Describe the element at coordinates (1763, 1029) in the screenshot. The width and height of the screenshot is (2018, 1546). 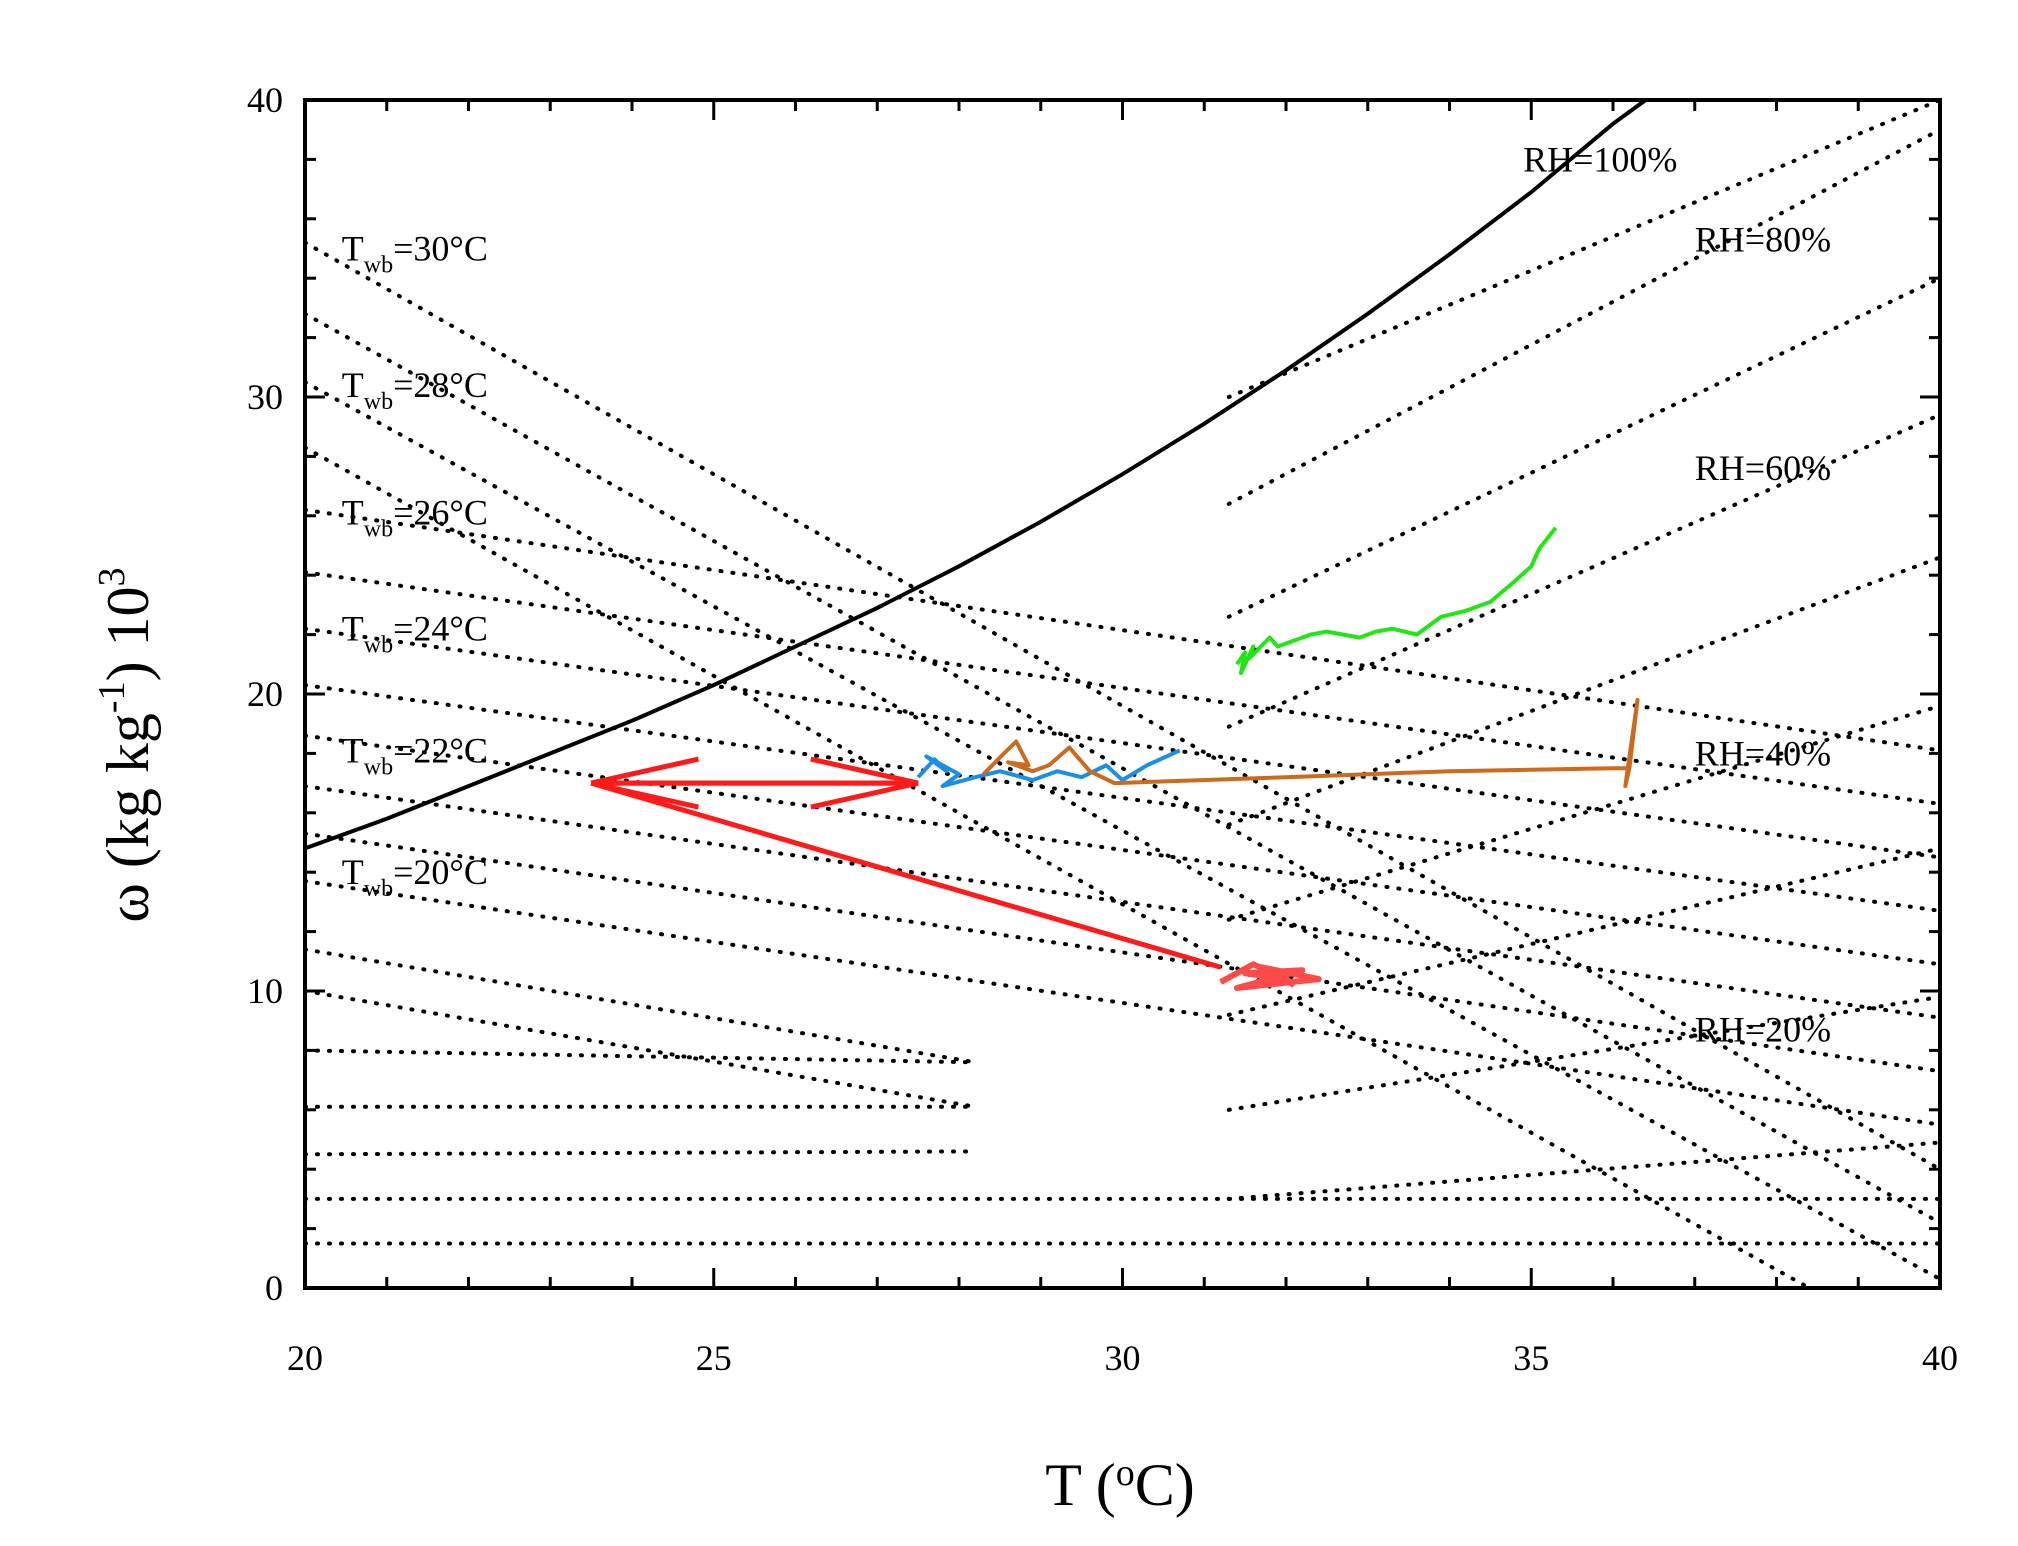
I see `rh-label: RH=20%` at that location.